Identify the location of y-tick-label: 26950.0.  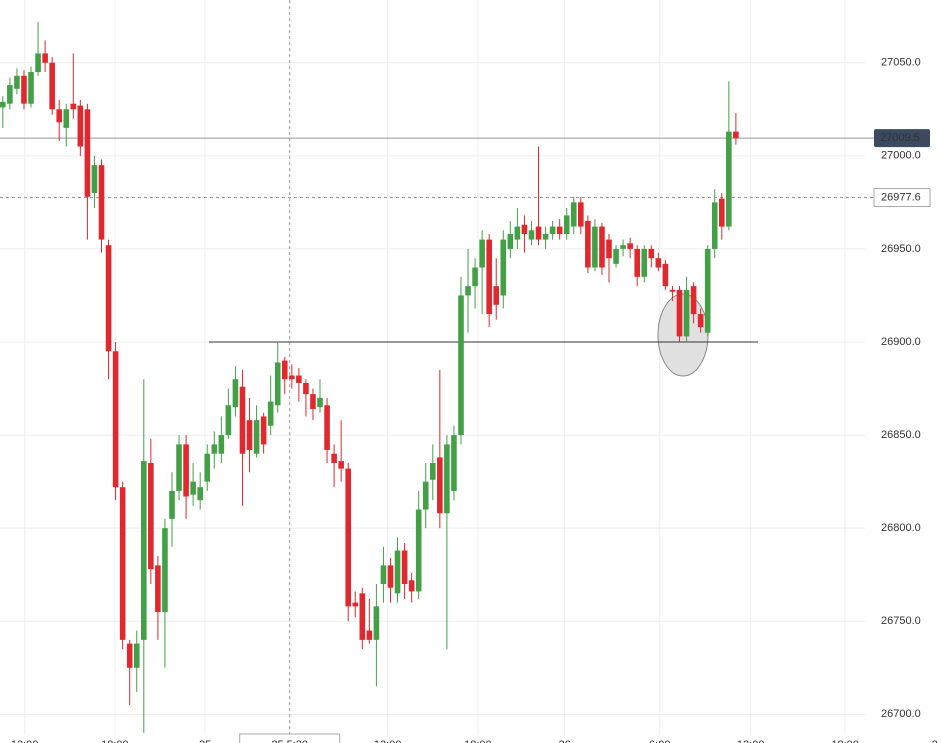
(901, 249).